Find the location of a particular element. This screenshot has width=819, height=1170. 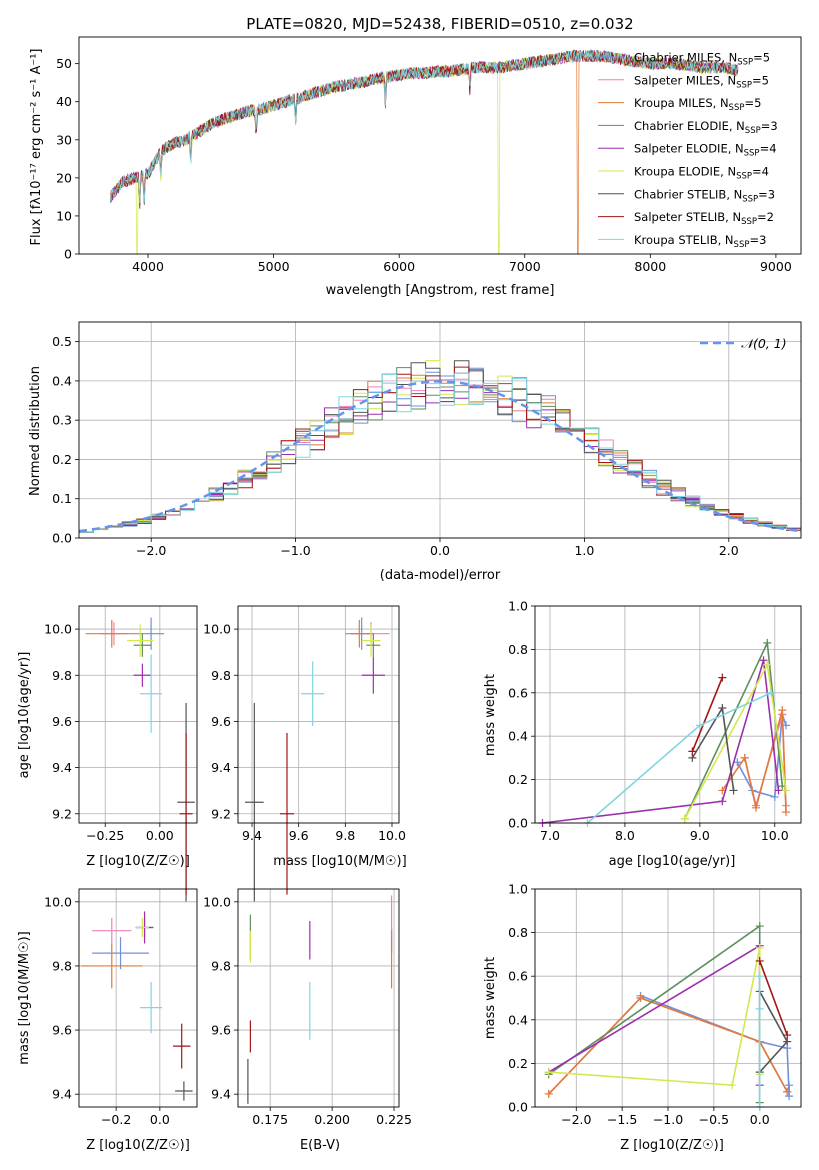

x-tick-label: 9.4 is located at coordinates (252, 835).